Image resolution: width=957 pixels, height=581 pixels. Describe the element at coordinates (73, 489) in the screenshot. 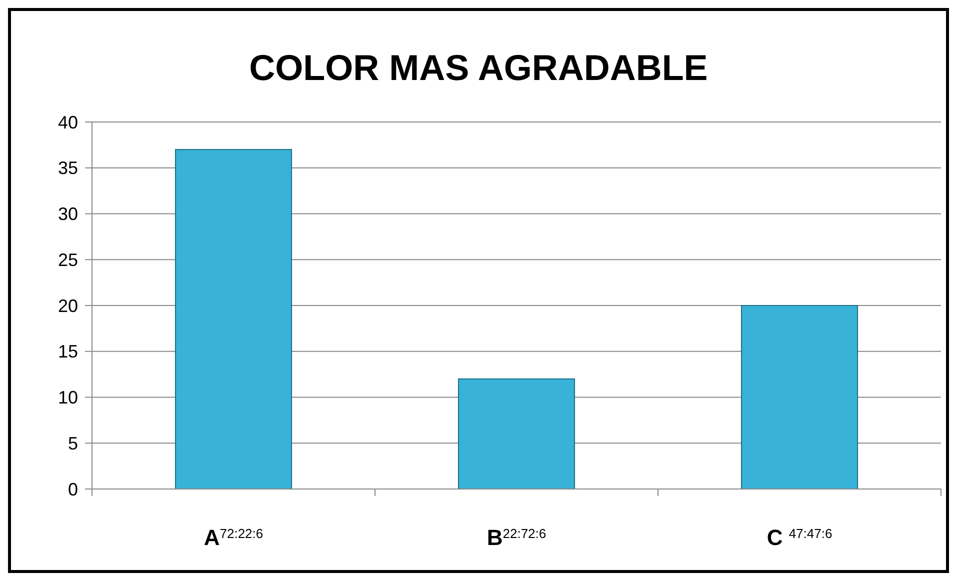

I see `y-tick-label: 0` at that location.